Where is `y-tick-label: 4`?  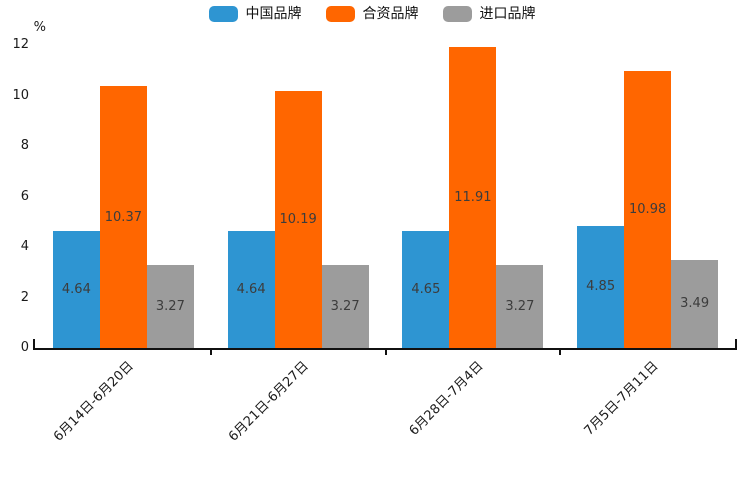
y-tick-label: 4 is located at coordinates (24, 246).